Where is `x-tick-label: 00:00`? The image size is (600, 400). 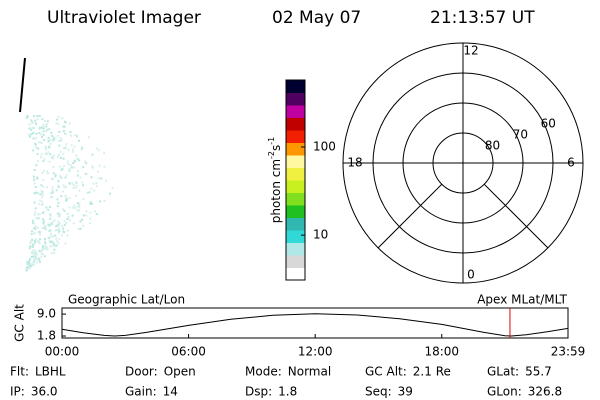
x-tick-label: 00:00 is located at coordinates (62, 352).